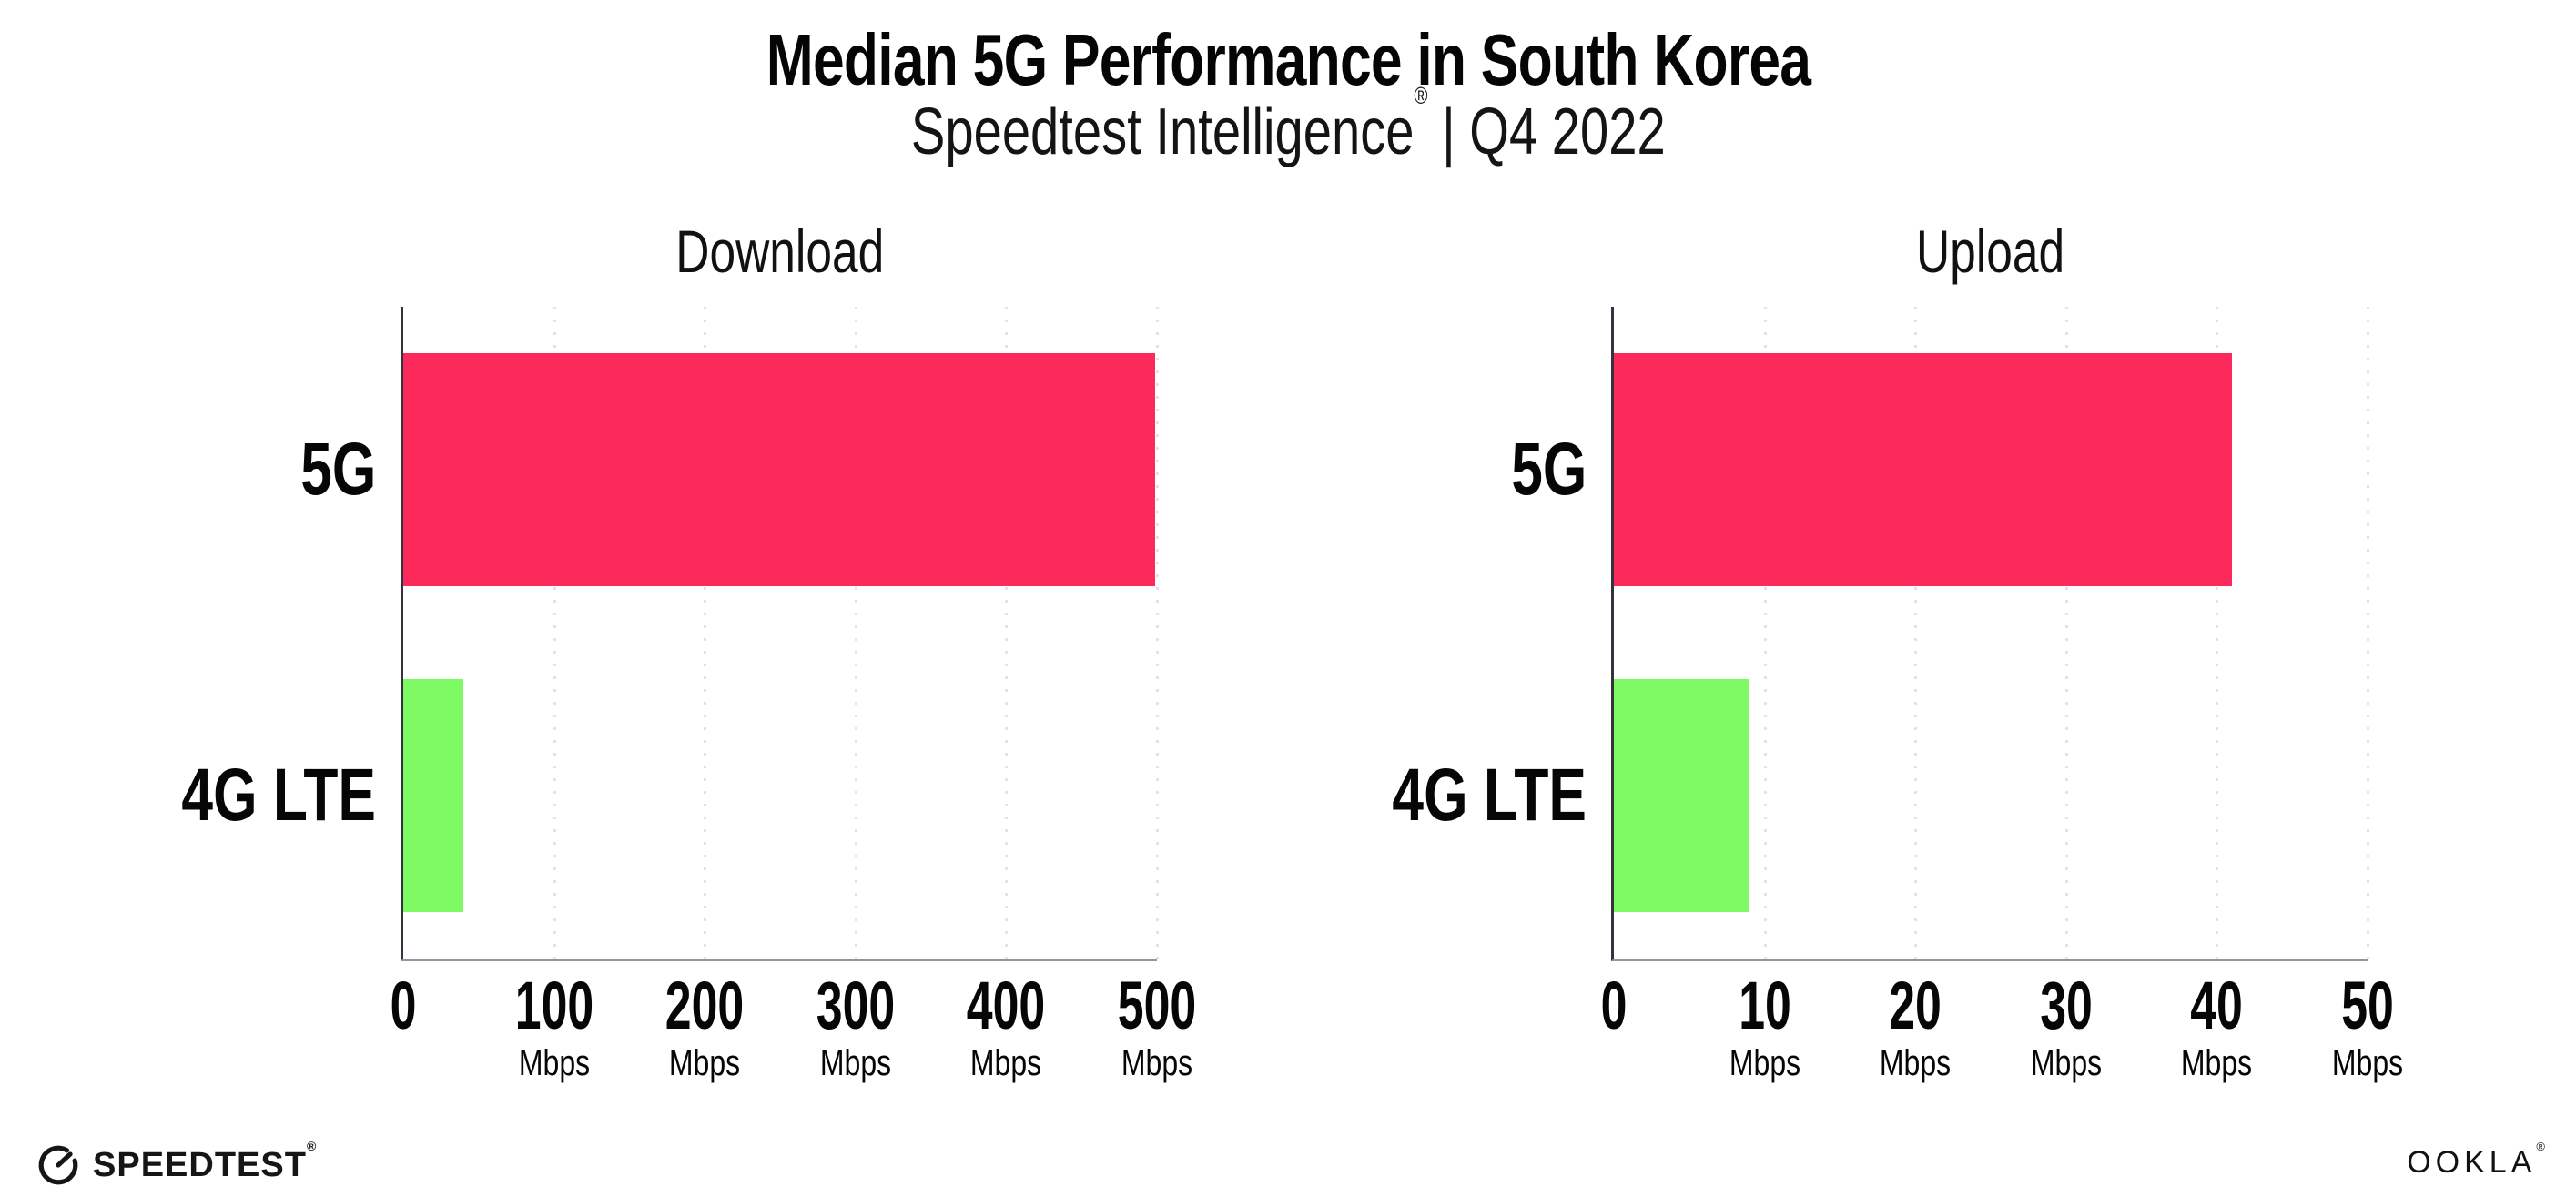 The image size is (2576, 1197). Describe the element at coordinates (704, 1005) in the screenshot. I see `x-tick-label-200: 200` at that location.